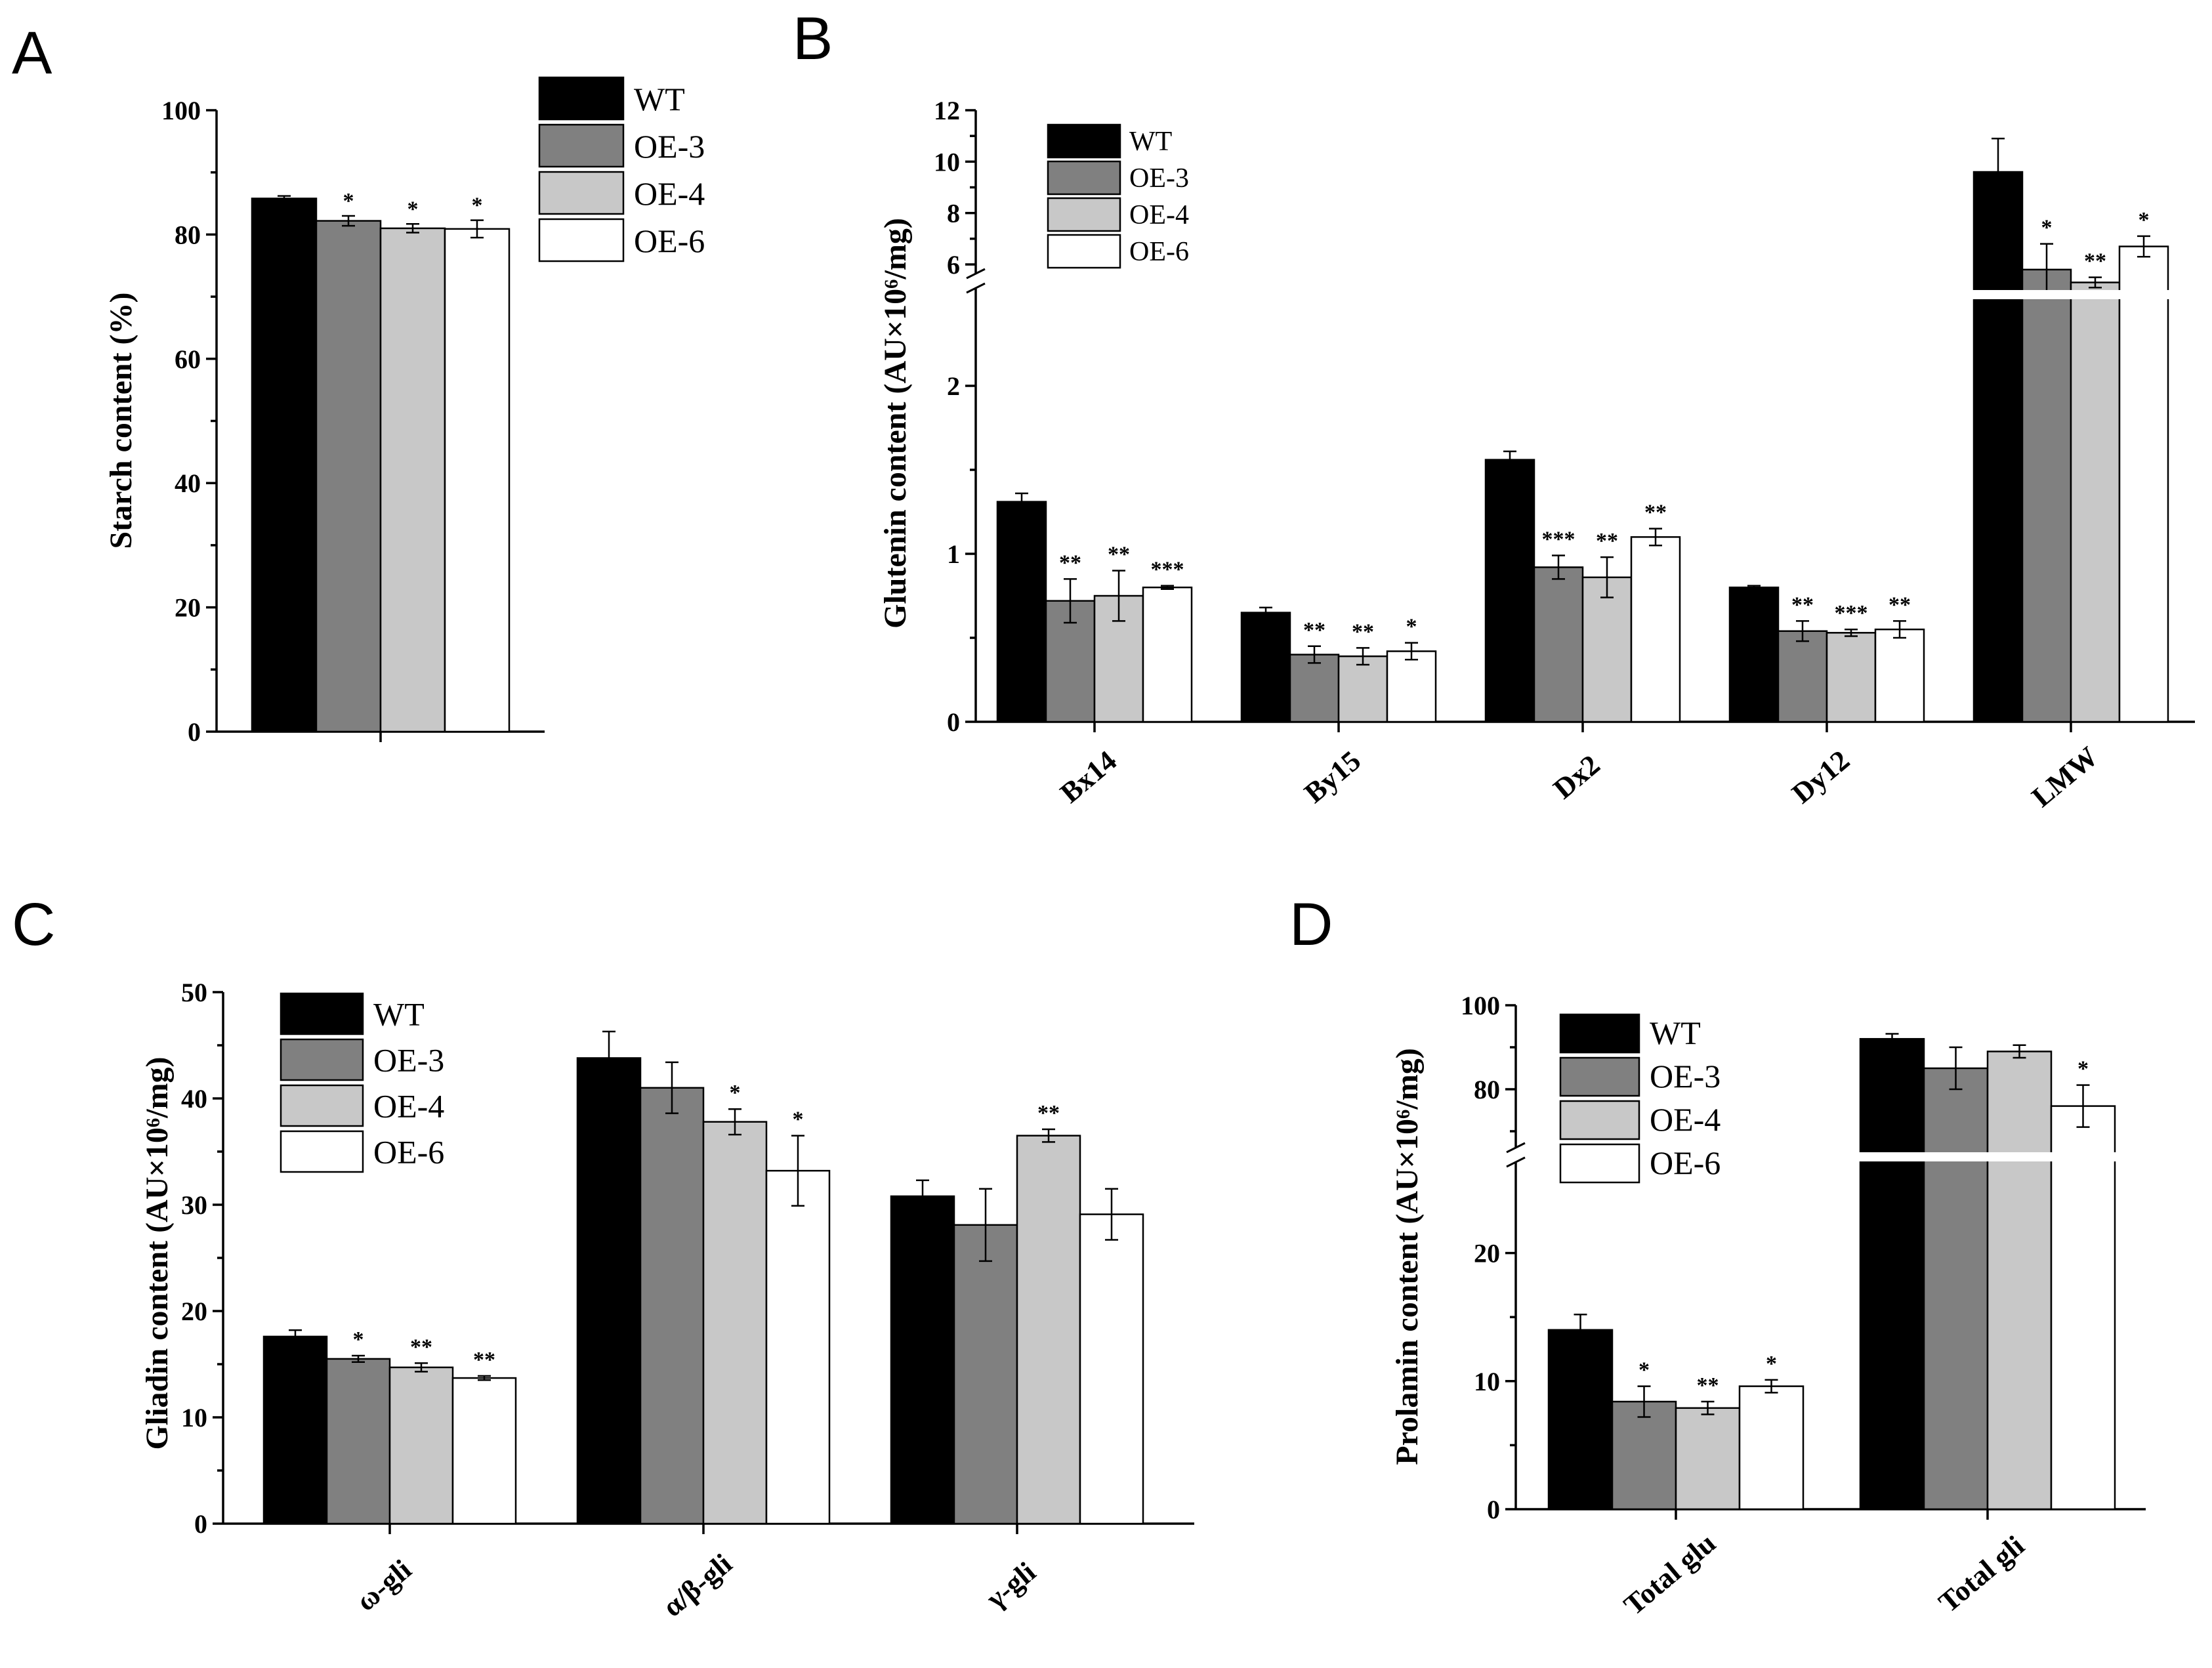 Image resolution: width=2212 pixels, height=1668 pixels. Describe the element at coordinates (1892, 1274) in the screenshot. I see `bar-1-wt` at that location.